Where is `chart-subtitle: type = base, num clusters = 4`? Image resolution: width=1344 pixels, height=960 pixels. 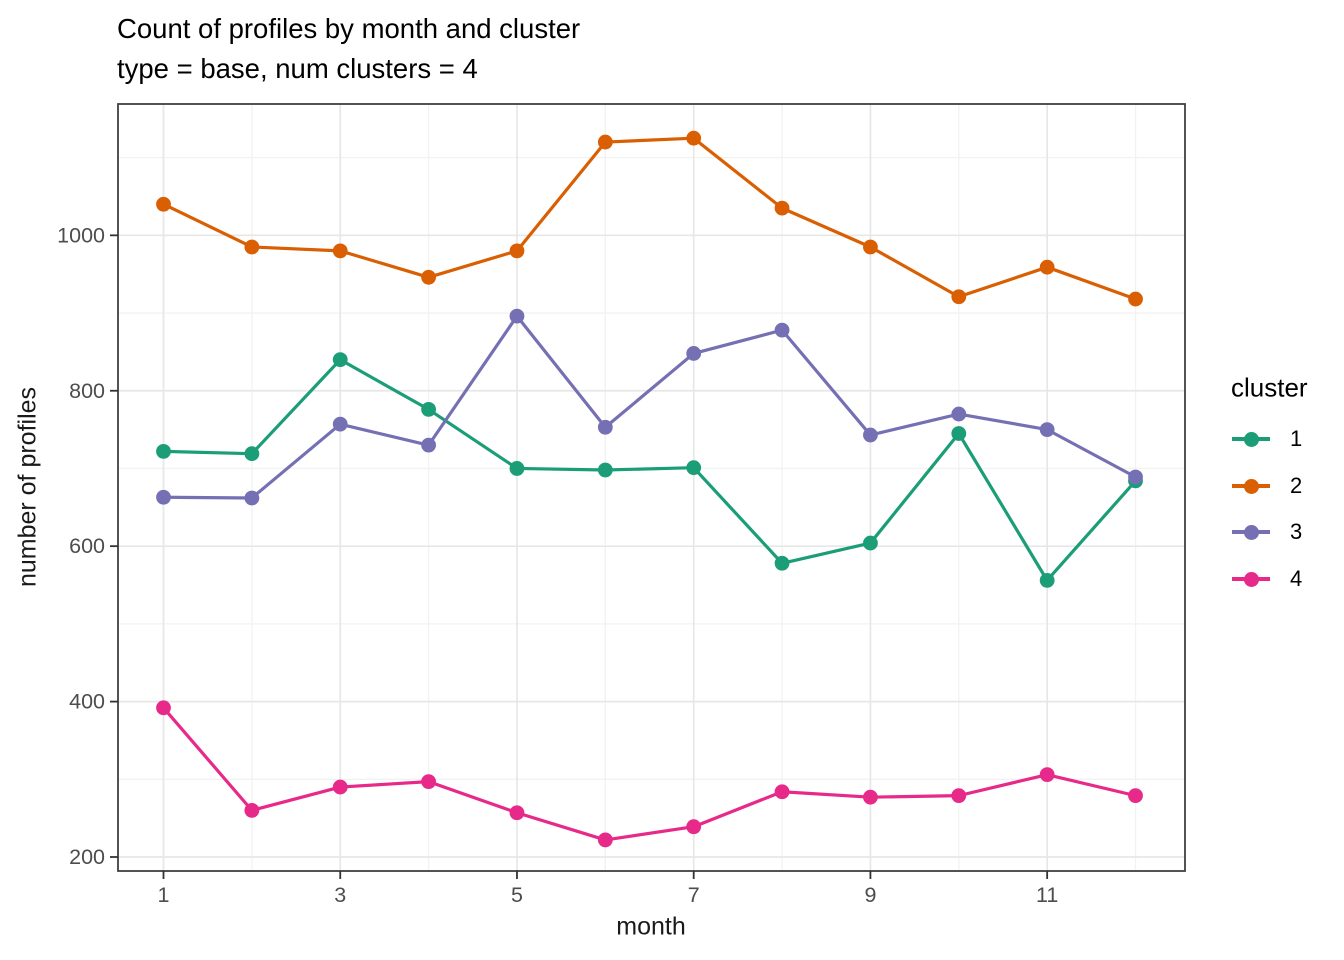
chart-subtitle: type = base, num clusters = 4 is located at coordinates (297, 68).